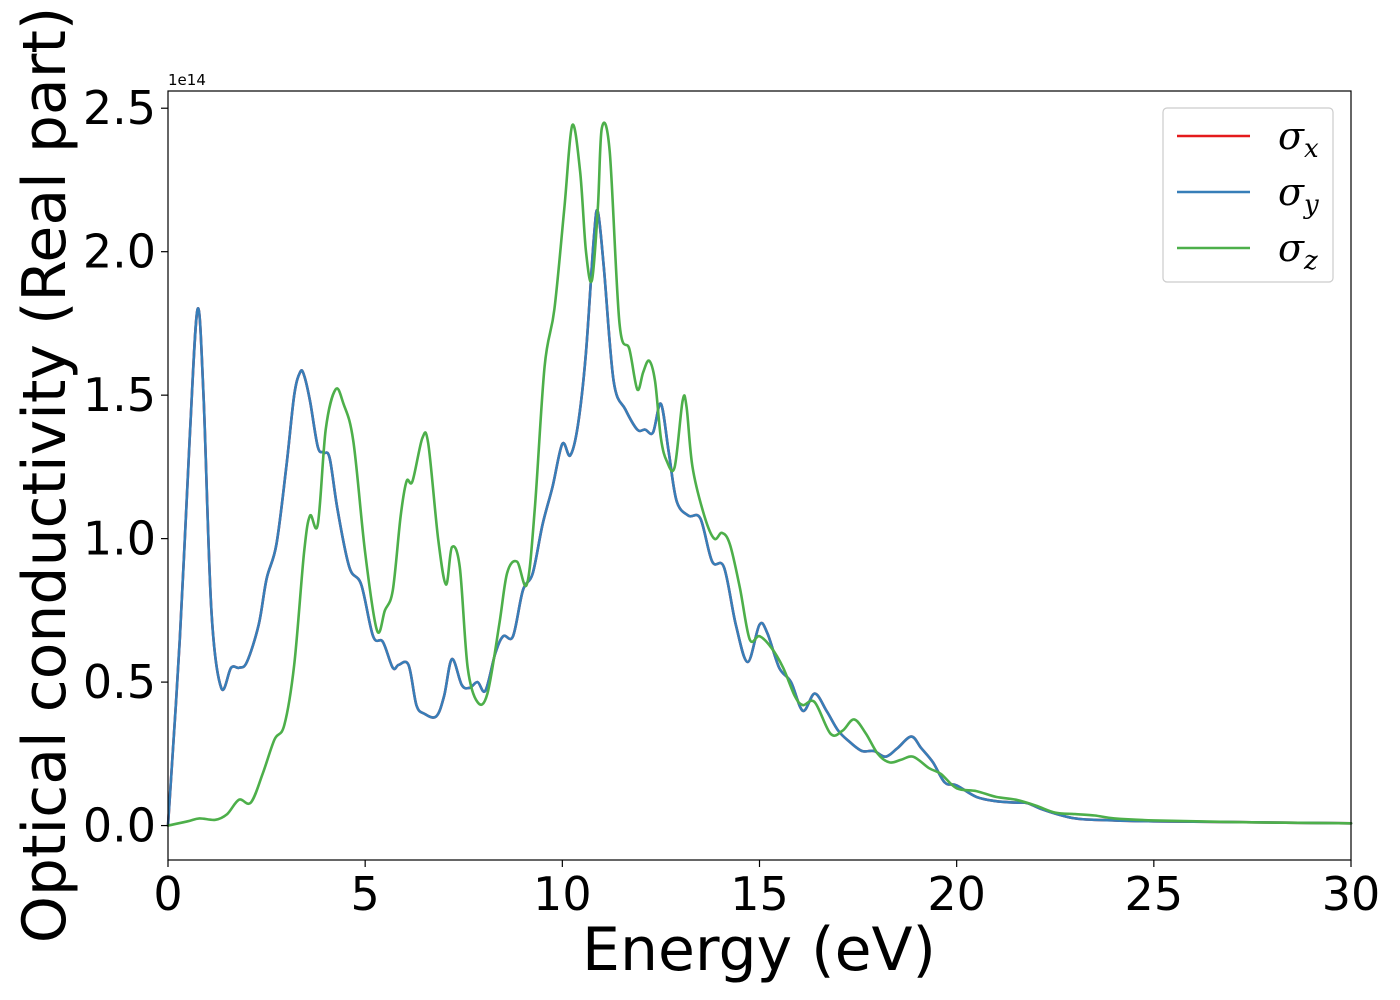 The width and height of the screenshot is (1400, 1000). I want to click on x-axis: 0 5 10 15 20 25 30, so click(766, 890).